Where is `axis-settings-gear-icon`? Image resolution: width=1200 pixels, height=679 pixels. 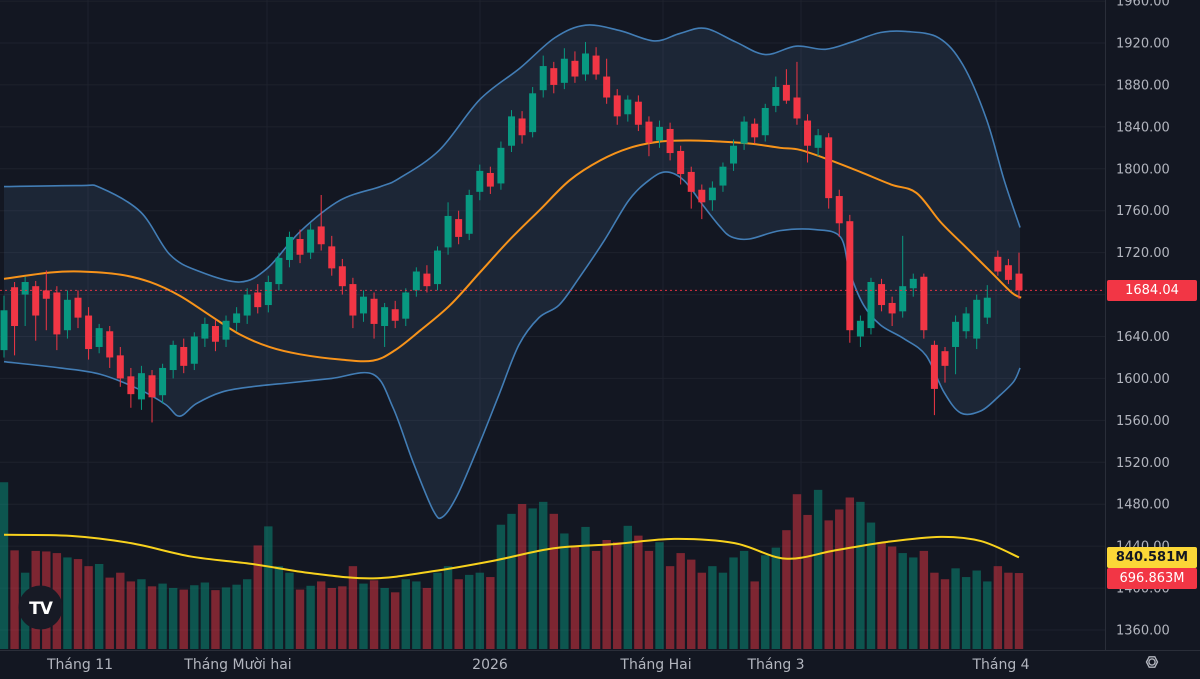
axis-settings-gear-icon is located at coordinates (1152, 662).